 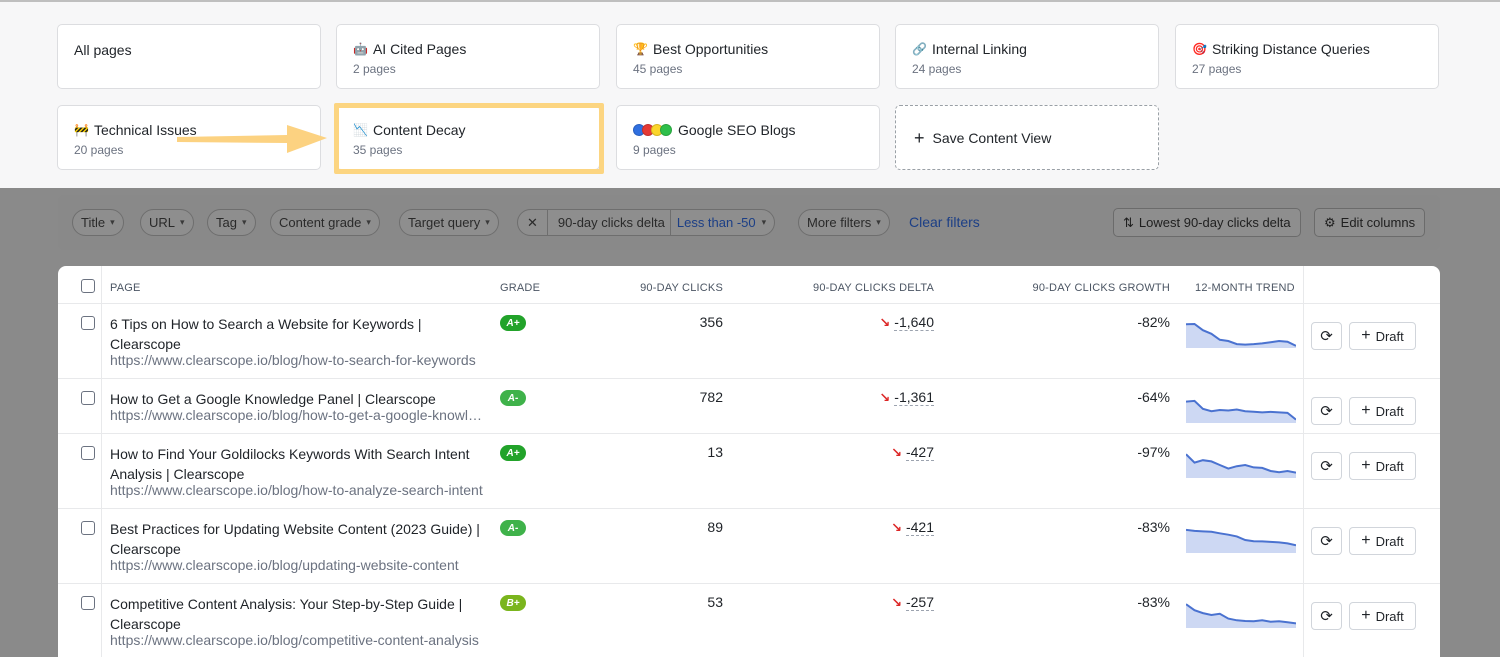 What do you see at coordinates (1207, 222) in the screenshot?
I see `sort-button: ⇅ Lowest 90-day clicks delta` at bounding box center [1207, 222].